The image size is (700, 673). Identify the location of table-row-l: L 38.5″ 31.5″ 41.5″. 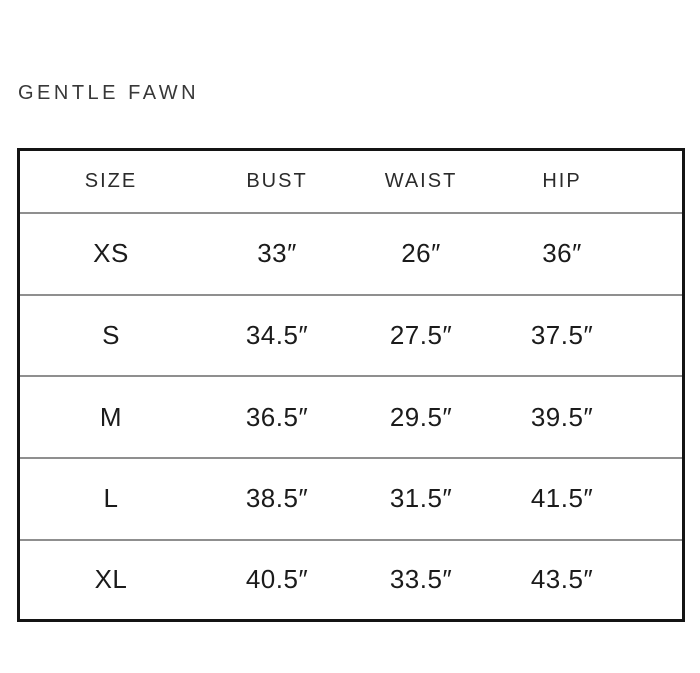
(351, 499).